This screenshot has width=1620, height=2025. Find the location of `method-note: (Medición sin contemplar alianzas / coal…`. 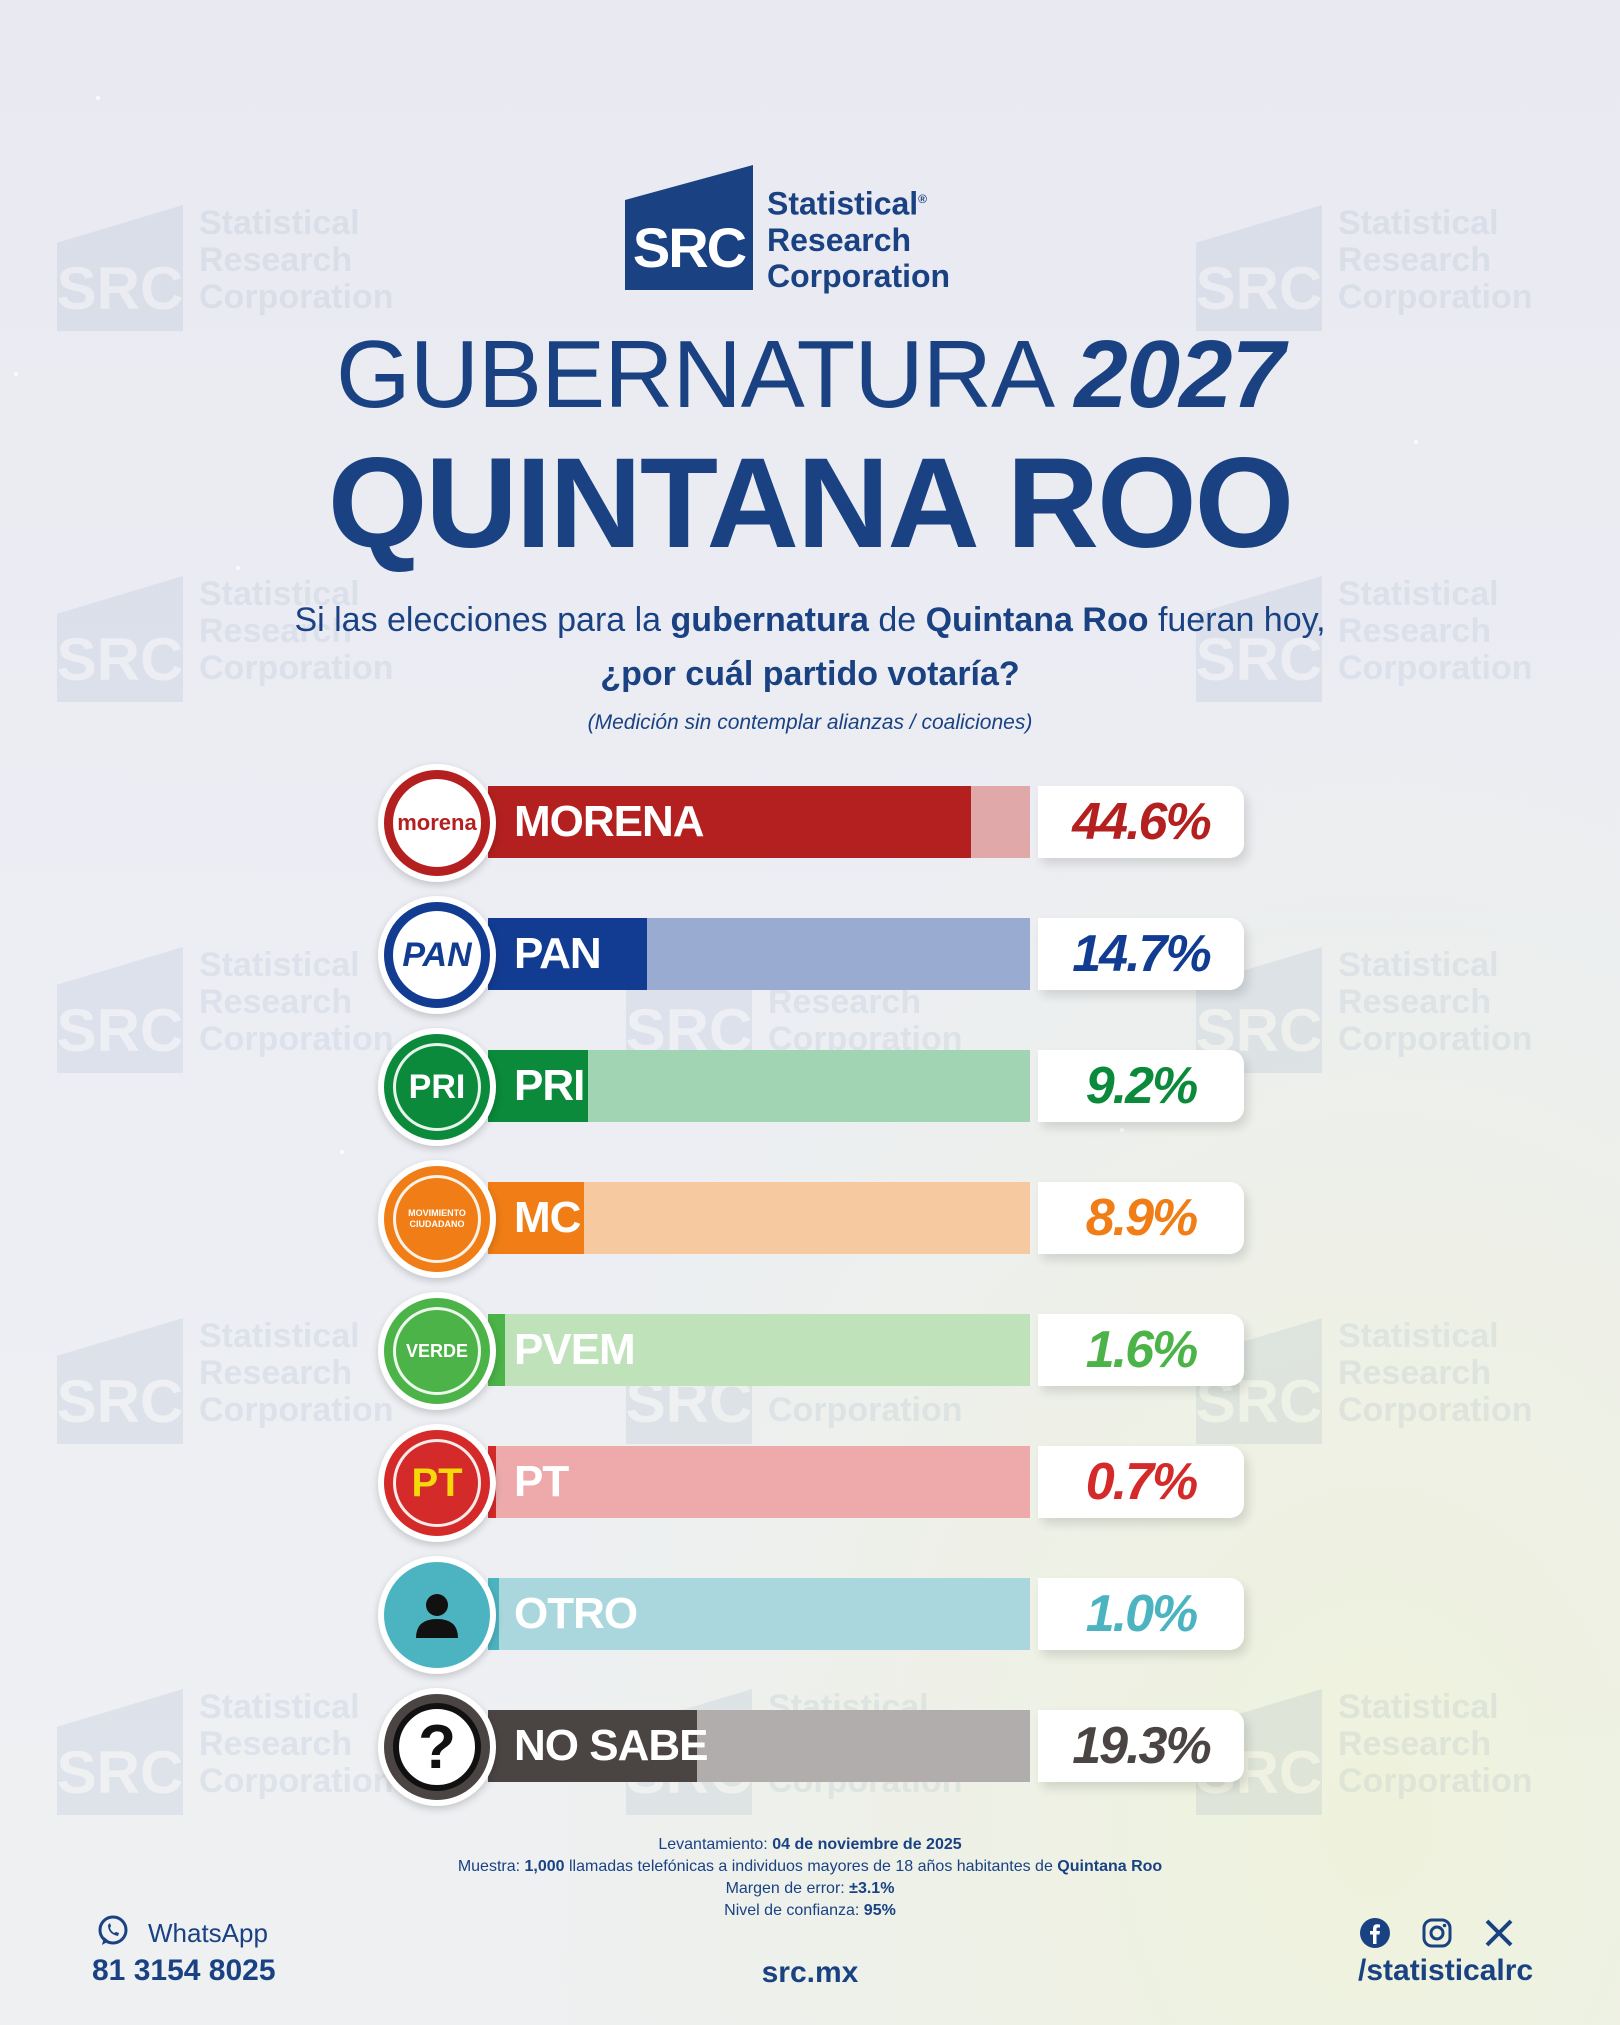

method-note: (Medición sin contemplar alianzas / coal… is located at coordinates (810, 722).